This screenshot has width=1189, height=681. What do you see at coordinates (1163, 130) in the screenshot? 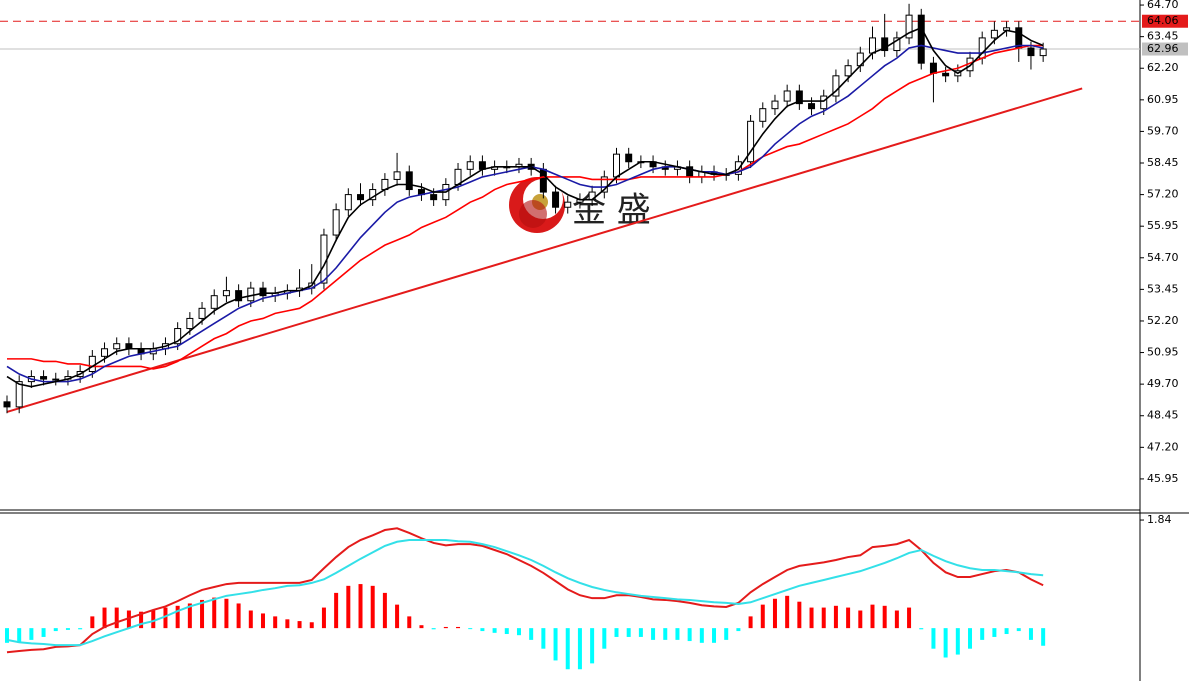
I see `y-tick-label: 59.70` at bounding box center [1163, 130].